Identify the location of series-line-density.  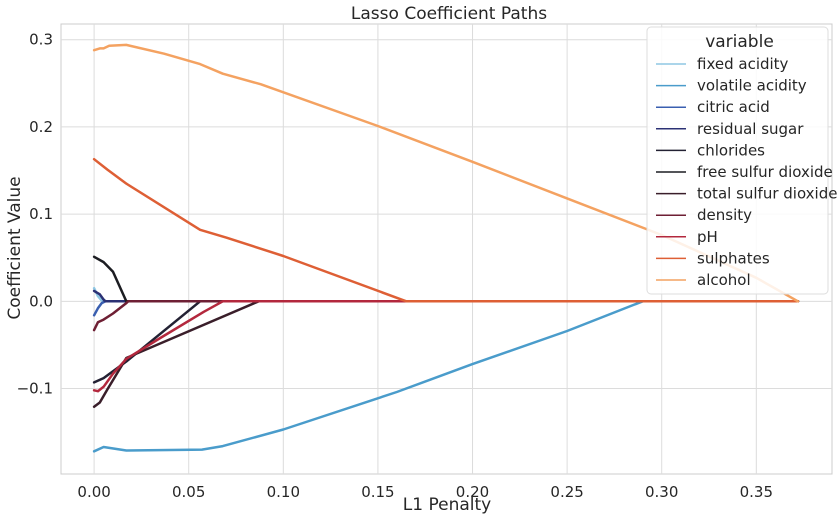
(446, 316).